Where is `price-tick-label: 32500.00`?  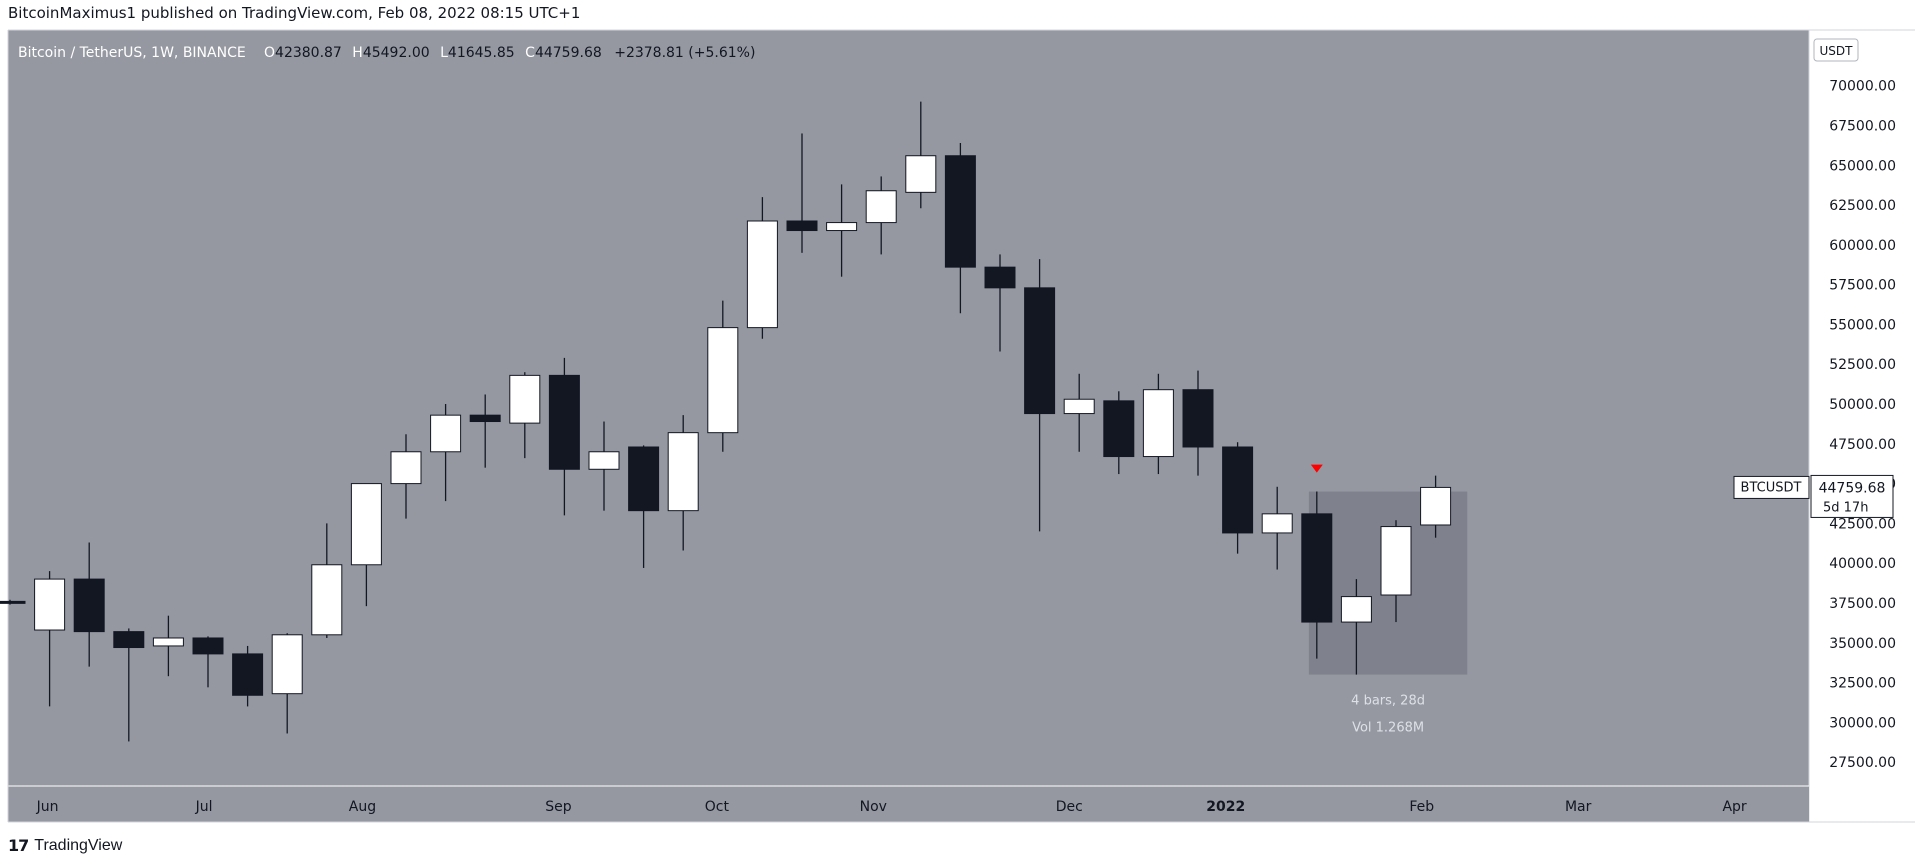
price-tick-label: 32500.00 is located at coordinates (1862, 684).